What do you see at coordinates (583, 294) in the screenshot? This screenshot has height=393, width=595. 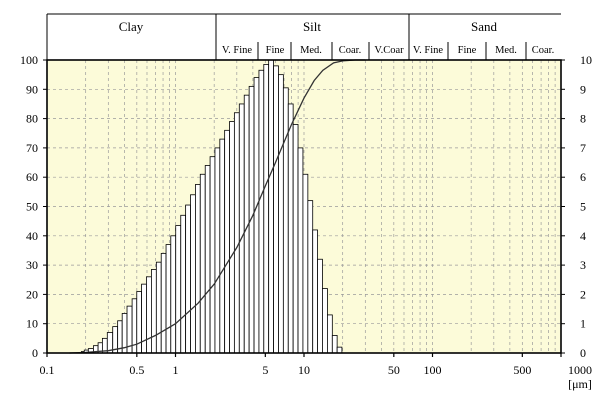 I see `y-tick-label-right: 2` at bounding box center [583, 294].